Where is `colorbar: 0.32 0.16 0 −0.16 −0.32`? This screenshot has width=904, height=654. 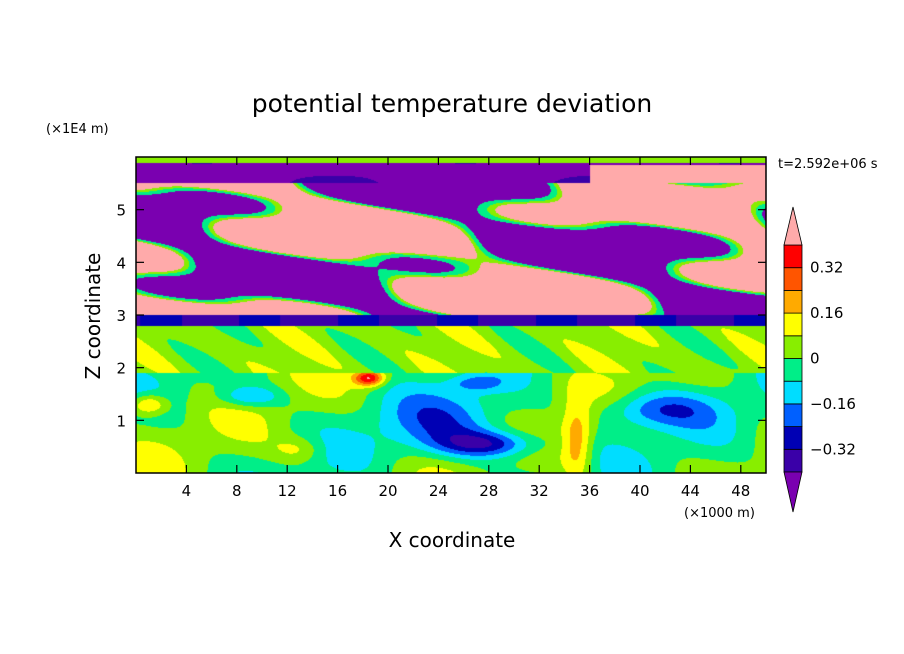
colorbar: 0.32 0.16 0 −0.16 −0.32 is located at coordinates (819, 359).